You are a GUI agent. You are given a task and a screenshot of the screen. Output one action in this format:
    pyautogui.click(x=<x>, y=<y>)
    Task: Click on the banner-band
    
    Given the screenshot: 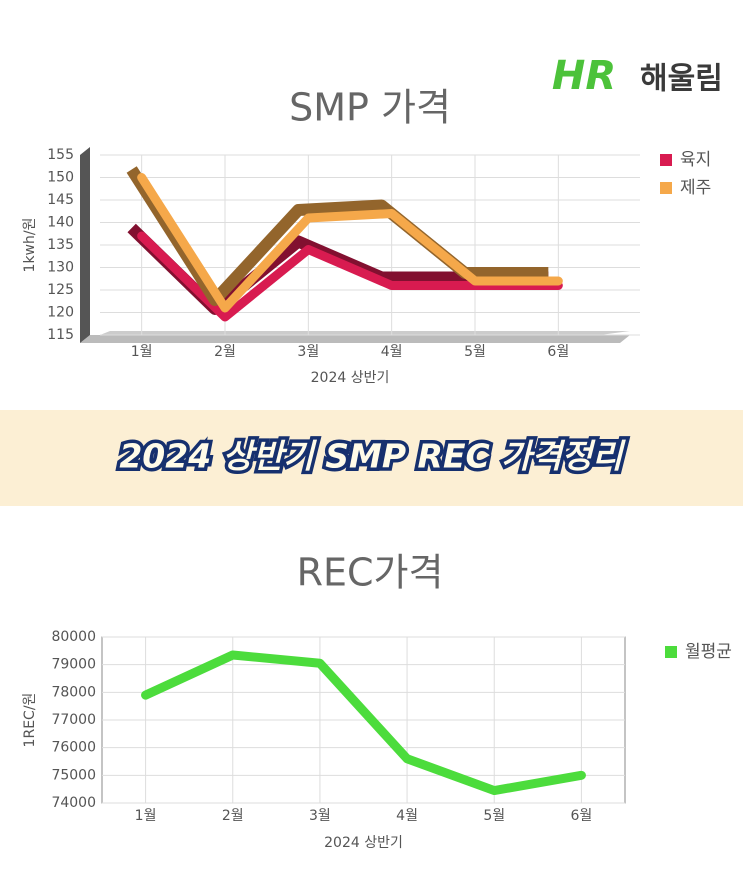 What is the action you would take?
    pyautogui.click(x=371, y=458)
    